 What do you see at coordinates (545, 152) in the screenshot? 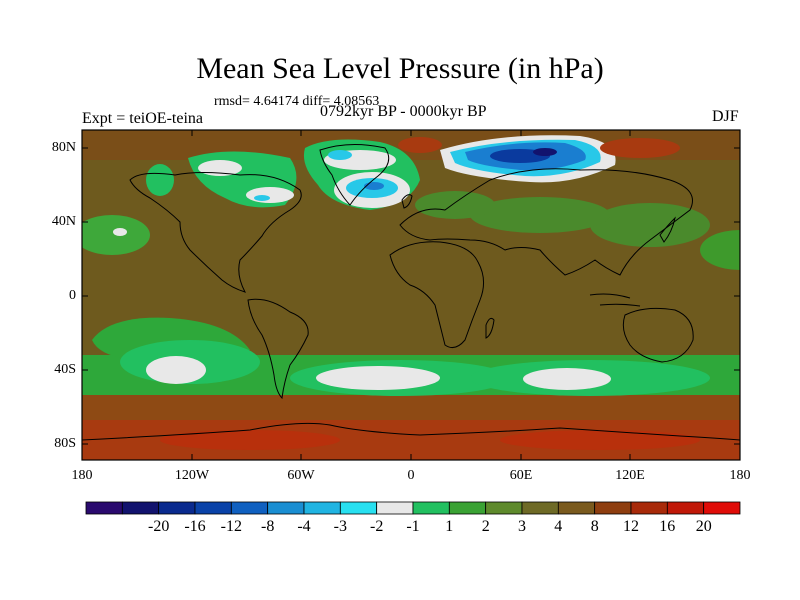
I see `siberia-blue-darkest` at bounding box center [545, 152].